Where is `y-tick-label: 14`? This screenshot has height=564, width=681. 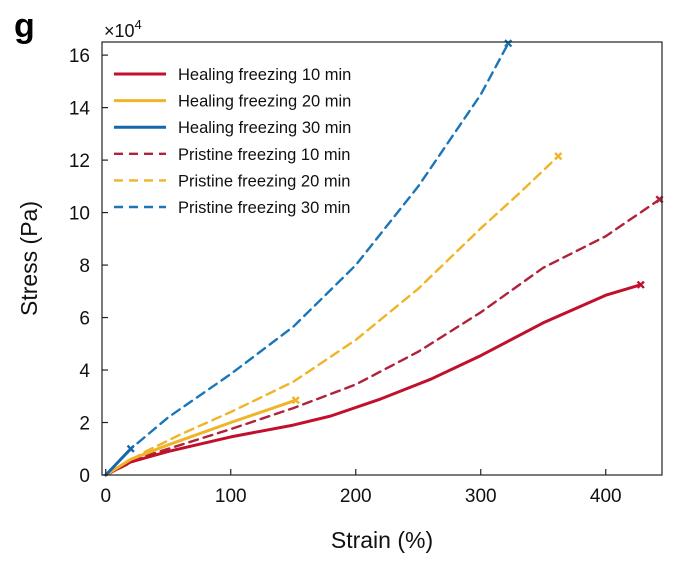
y-tick-label: 14 is located at coordinates (80, 109).